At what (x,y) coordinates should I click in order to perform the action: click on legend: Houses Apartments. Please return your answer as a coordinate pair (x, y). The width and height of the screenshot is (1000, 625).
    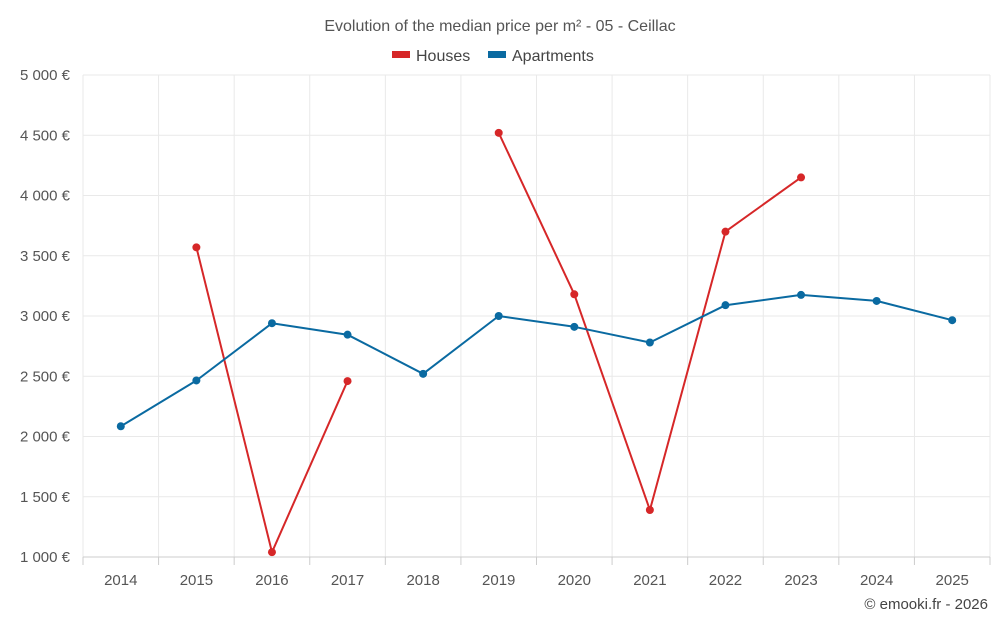
    Looking at the image, I should click on (493, 56).